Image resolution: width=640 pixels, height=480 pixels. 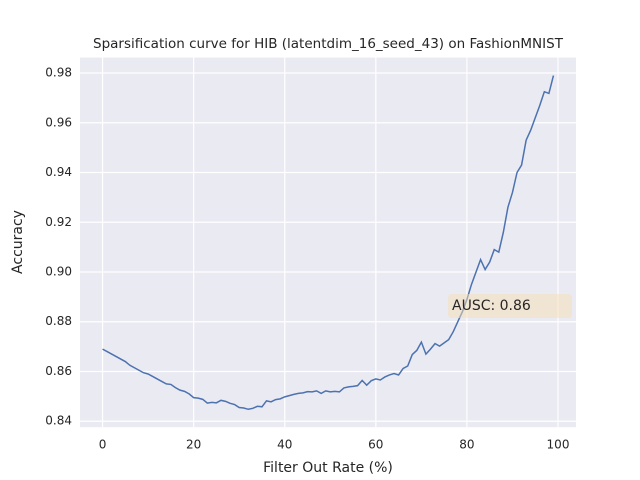 I want to click on y-tick-label: 0.94, so click(x=58, y=172).